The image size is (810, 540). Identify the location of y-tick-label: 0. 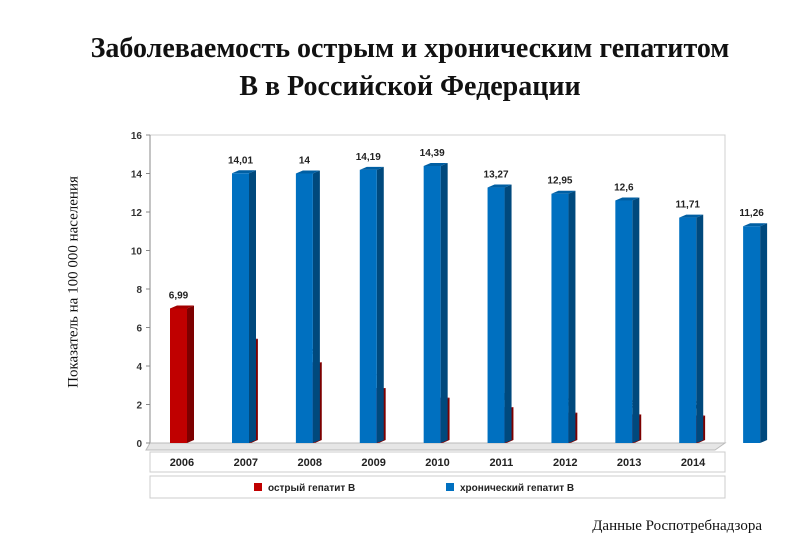
(139, 444).